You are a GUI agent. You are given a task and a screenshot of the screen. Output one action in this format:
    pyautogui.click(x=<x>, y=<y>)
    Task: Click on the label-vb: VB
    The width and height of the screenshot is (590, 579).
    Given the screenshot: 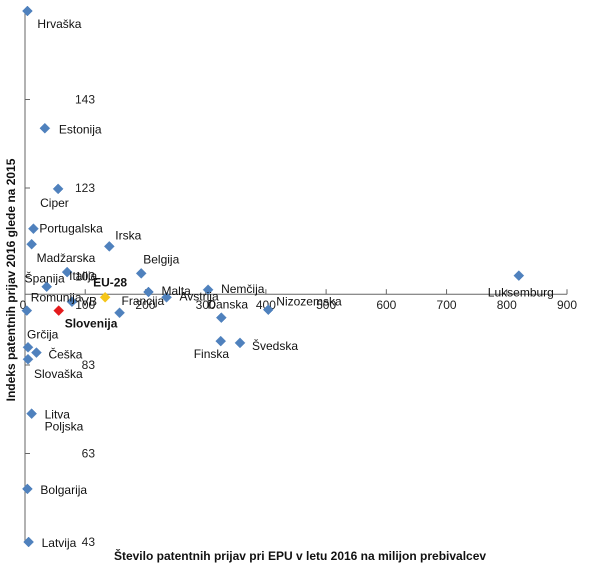 What is the action you would take?
    pyautogui.click(x=89, y=302)
    